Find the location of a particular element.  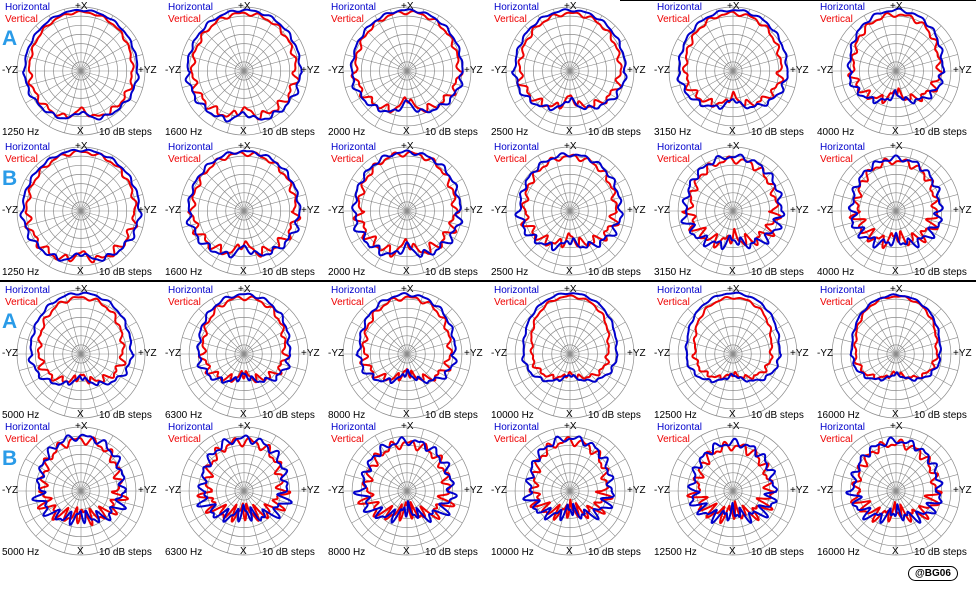

frequency-label: 4000 Hz is located at coordinates (836, 132).